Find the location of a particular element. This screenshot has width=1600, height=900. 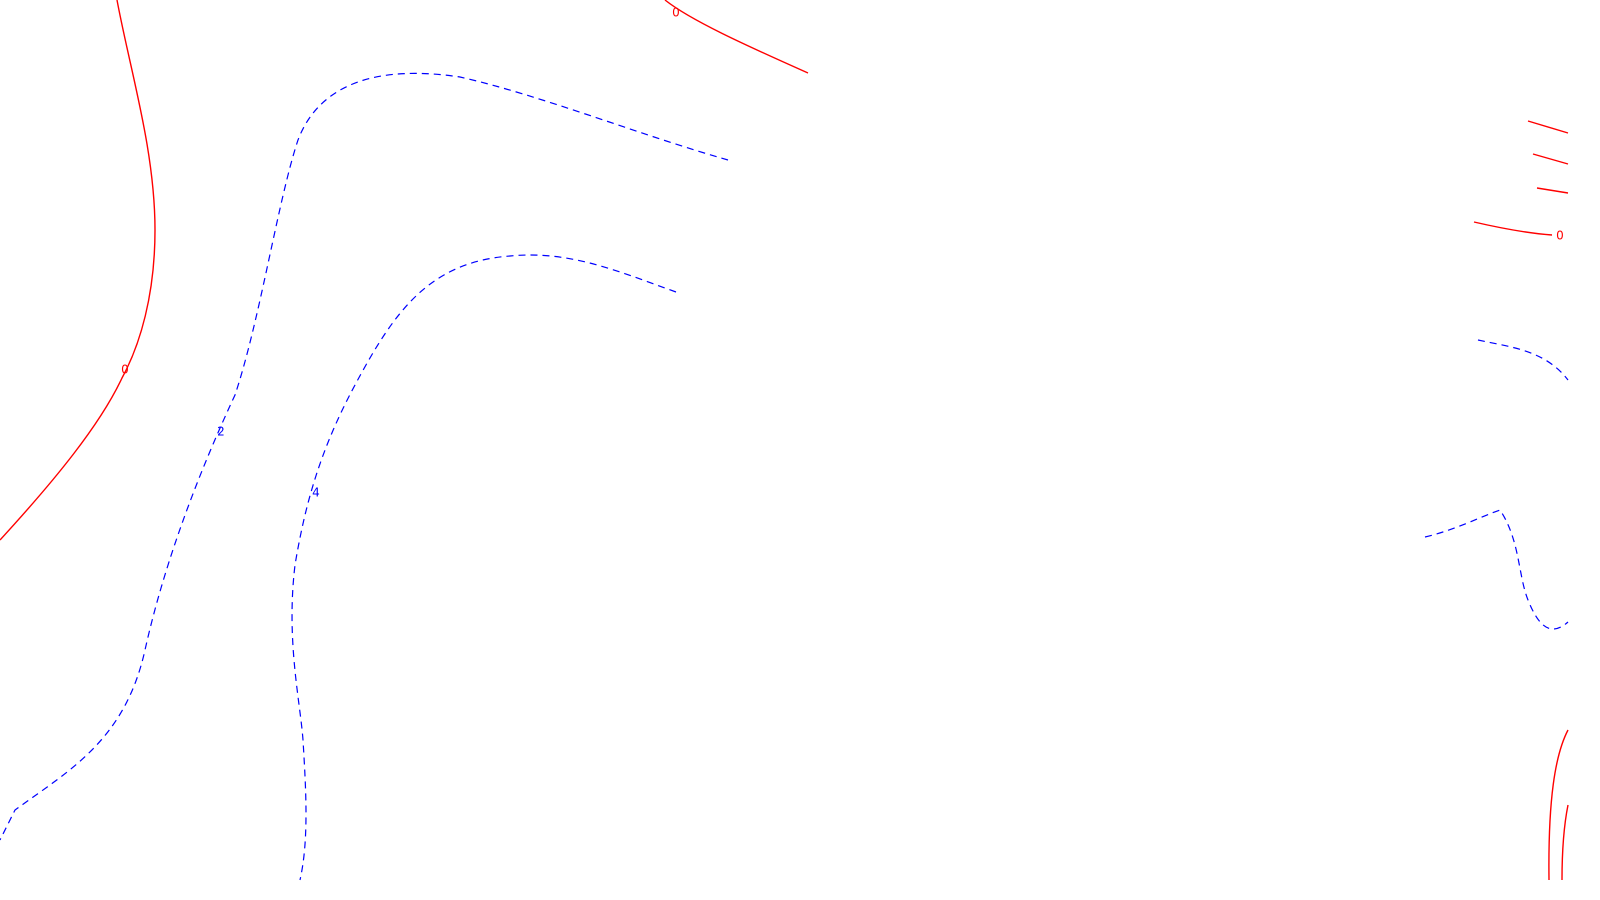

solid-contour-bottom-right is located at coordinates (1558, 805).